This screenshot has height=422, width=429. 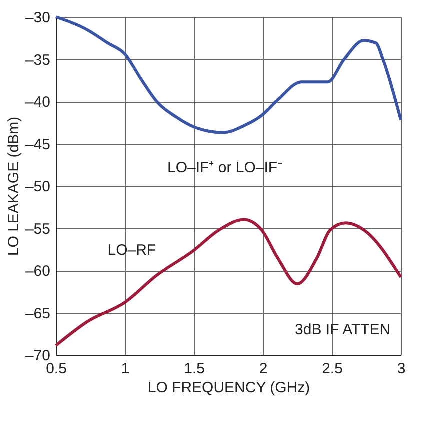 I want to click on x-tick-label: 2, so click(x=263, y=369).